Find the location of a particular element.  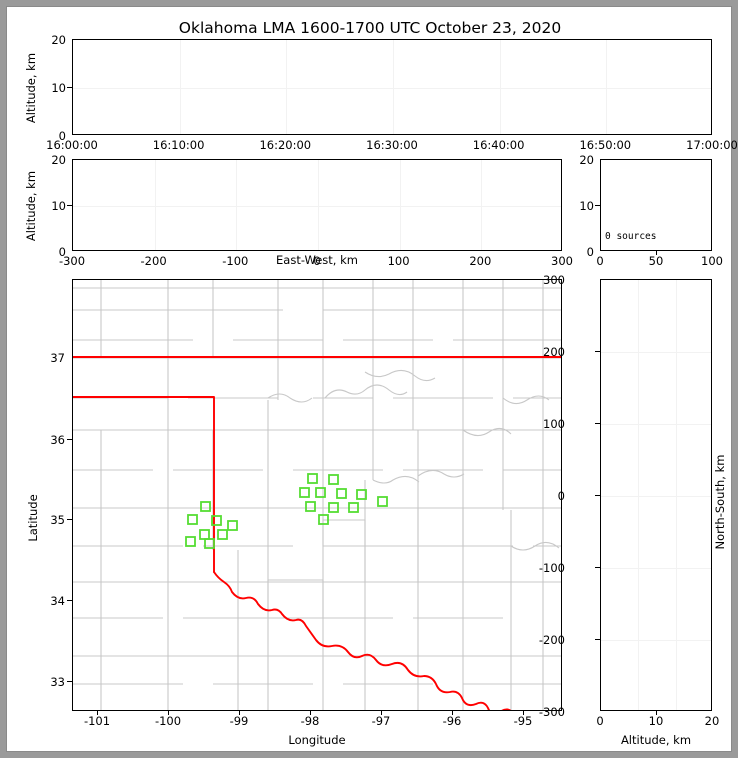

tick-time-y-20: 20 is located at coordinates (58, 40).